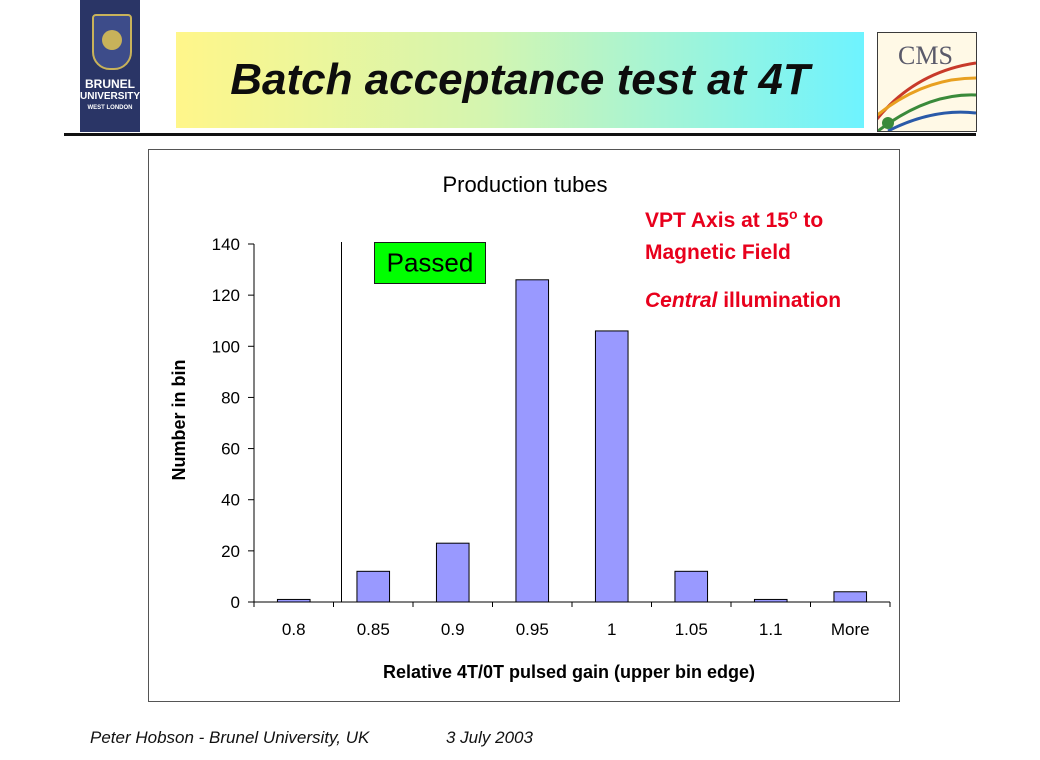  I want to click on annotation-vpt-axis-suffix: to, so click(810, 220).